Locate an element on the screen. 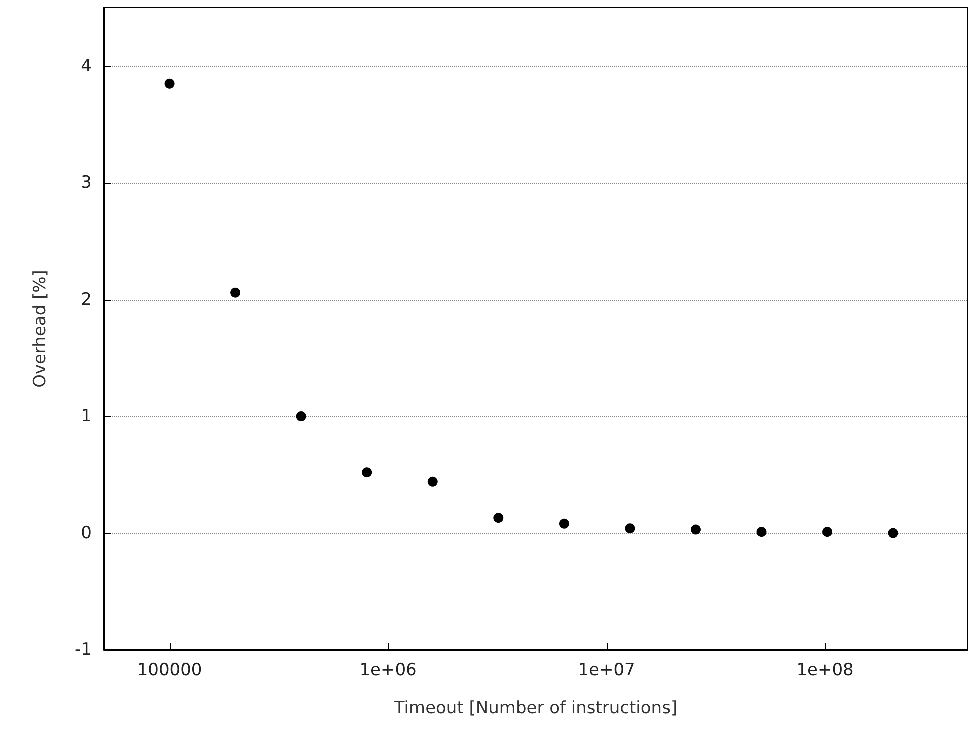 This screenshot has width=969, height=742. x-axis-title: Timeout [Number of instructions] is located at coordinates (535, 708).